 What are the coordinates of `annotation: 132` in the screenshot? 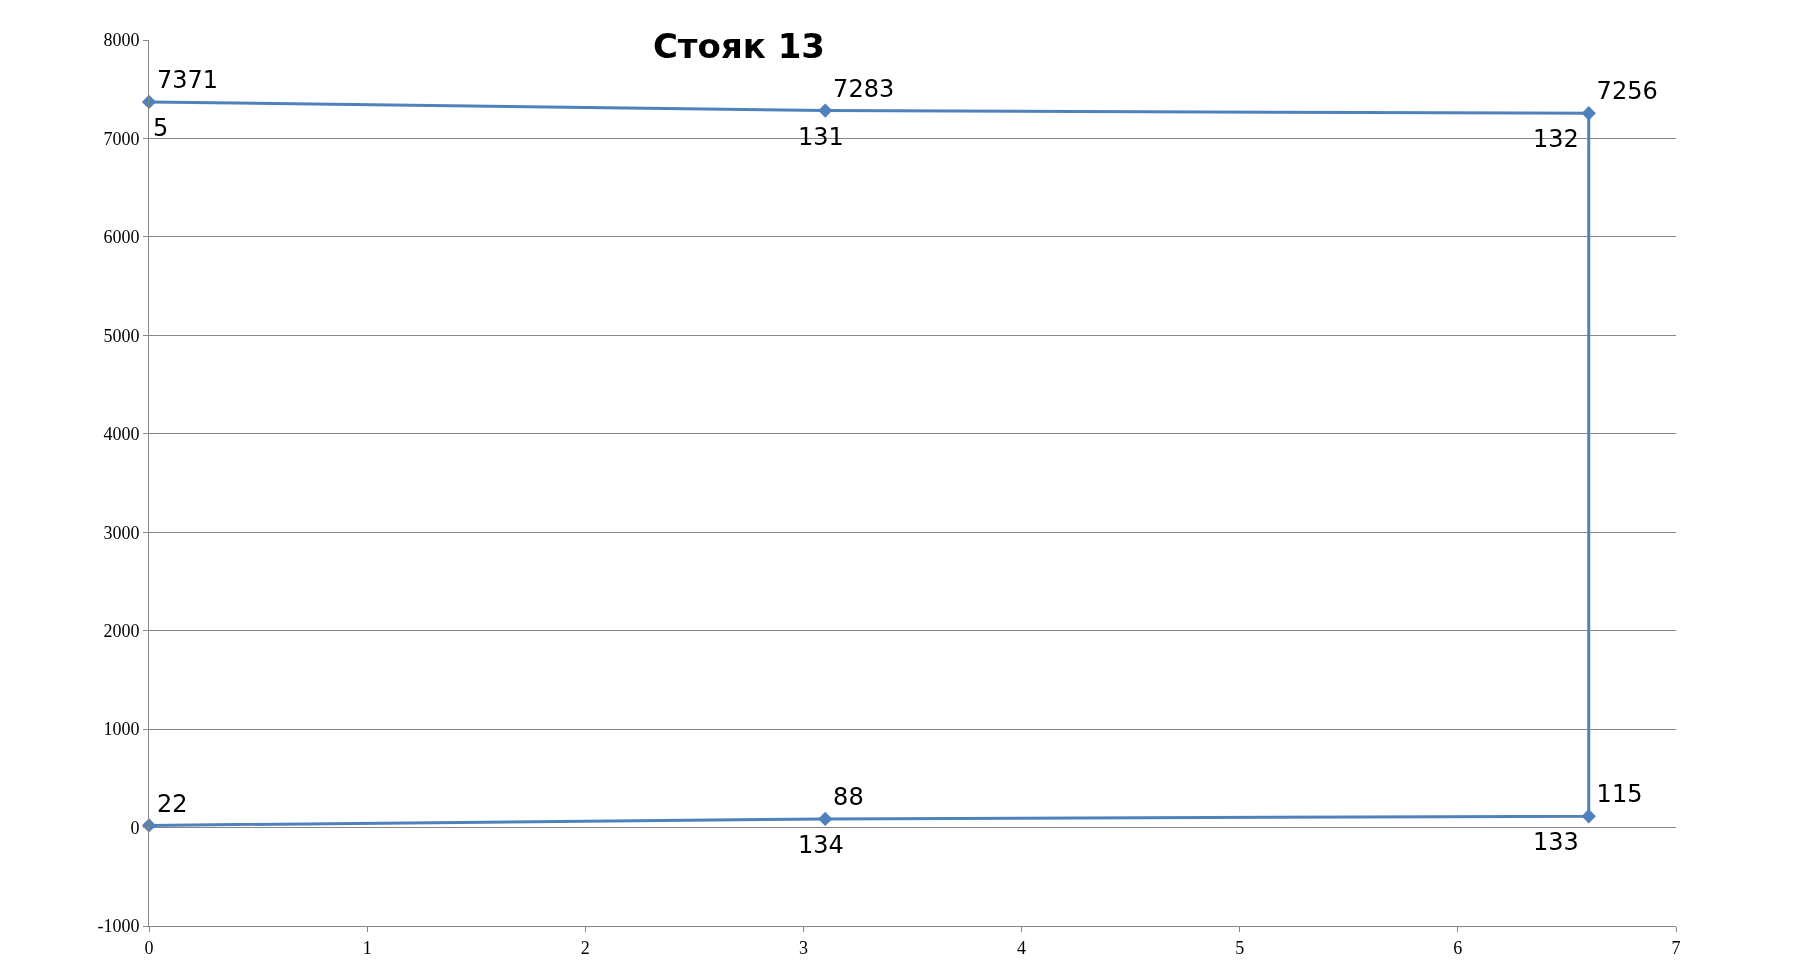 It's located at (1556, 139).